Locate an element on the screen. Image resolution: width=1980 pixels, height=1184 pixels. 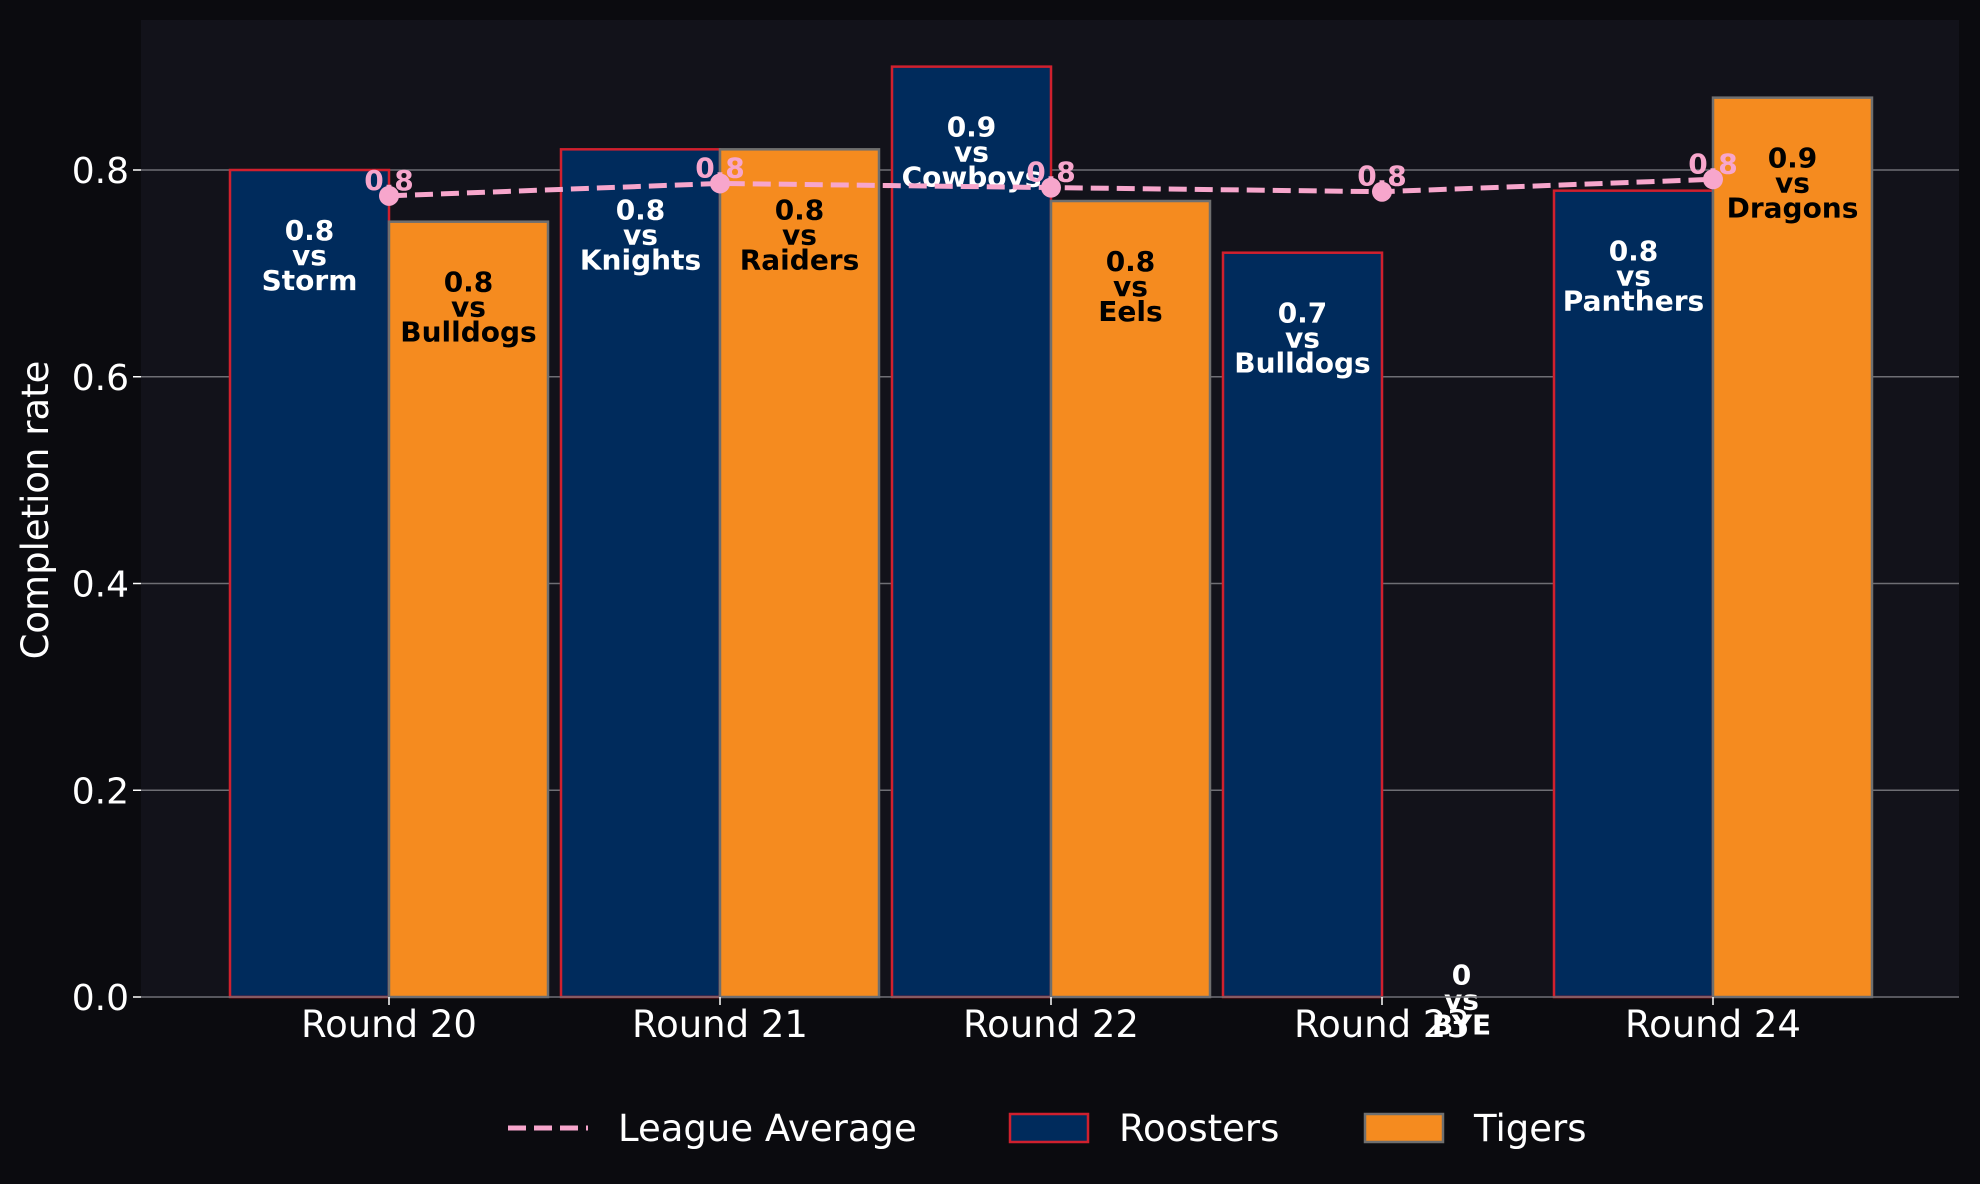
bar-label-roosters: 0.7 is located at coordinates (1303, 313).